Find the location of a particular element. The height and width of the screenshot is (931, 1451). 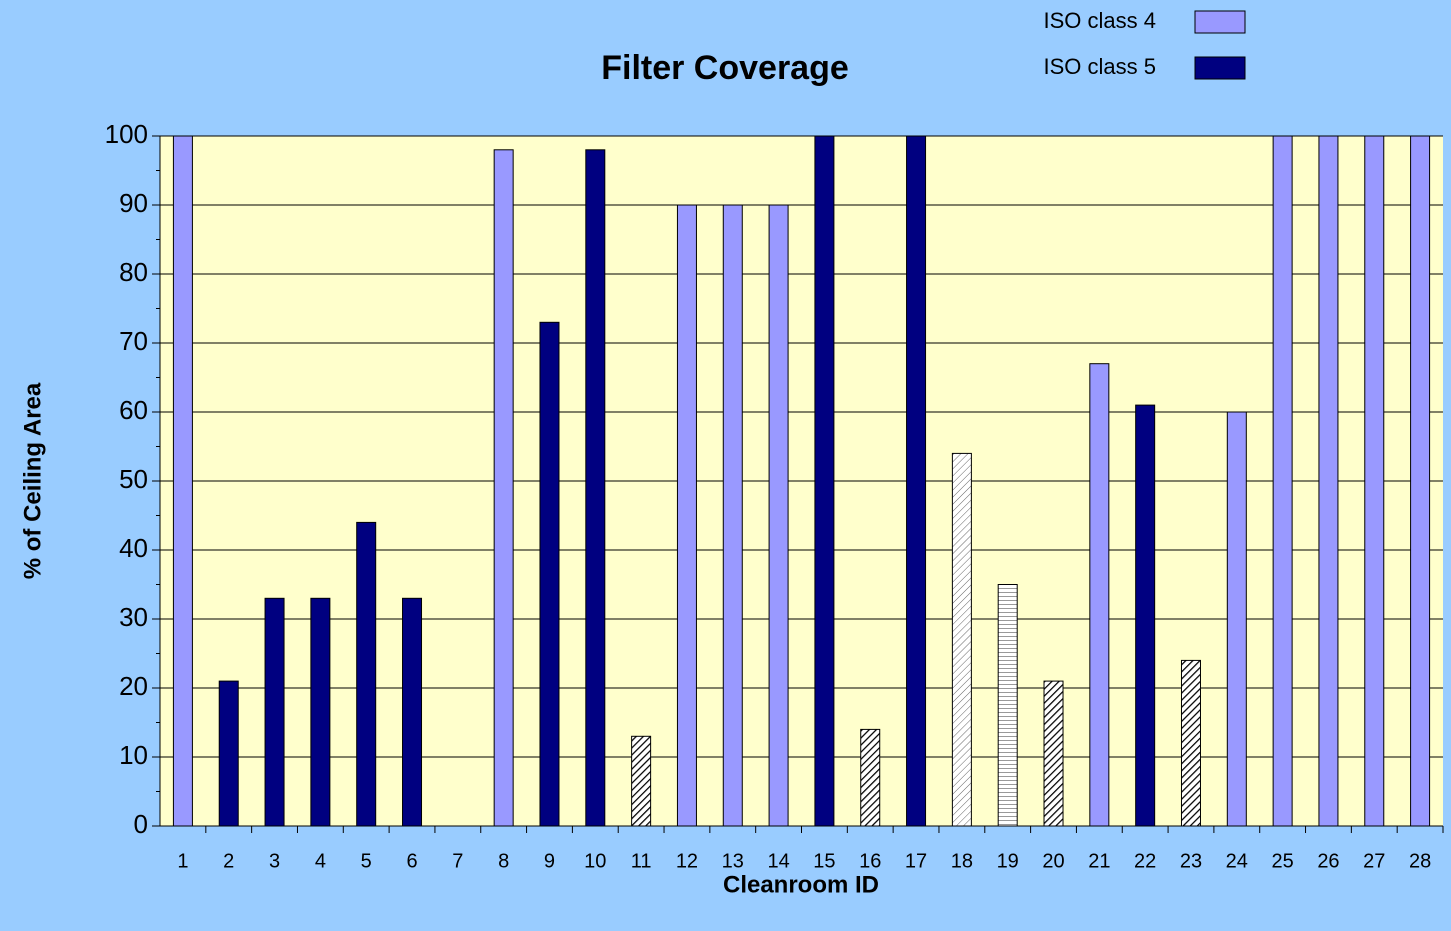

x-tick-label: 9 is located at coordinates (549, 861).